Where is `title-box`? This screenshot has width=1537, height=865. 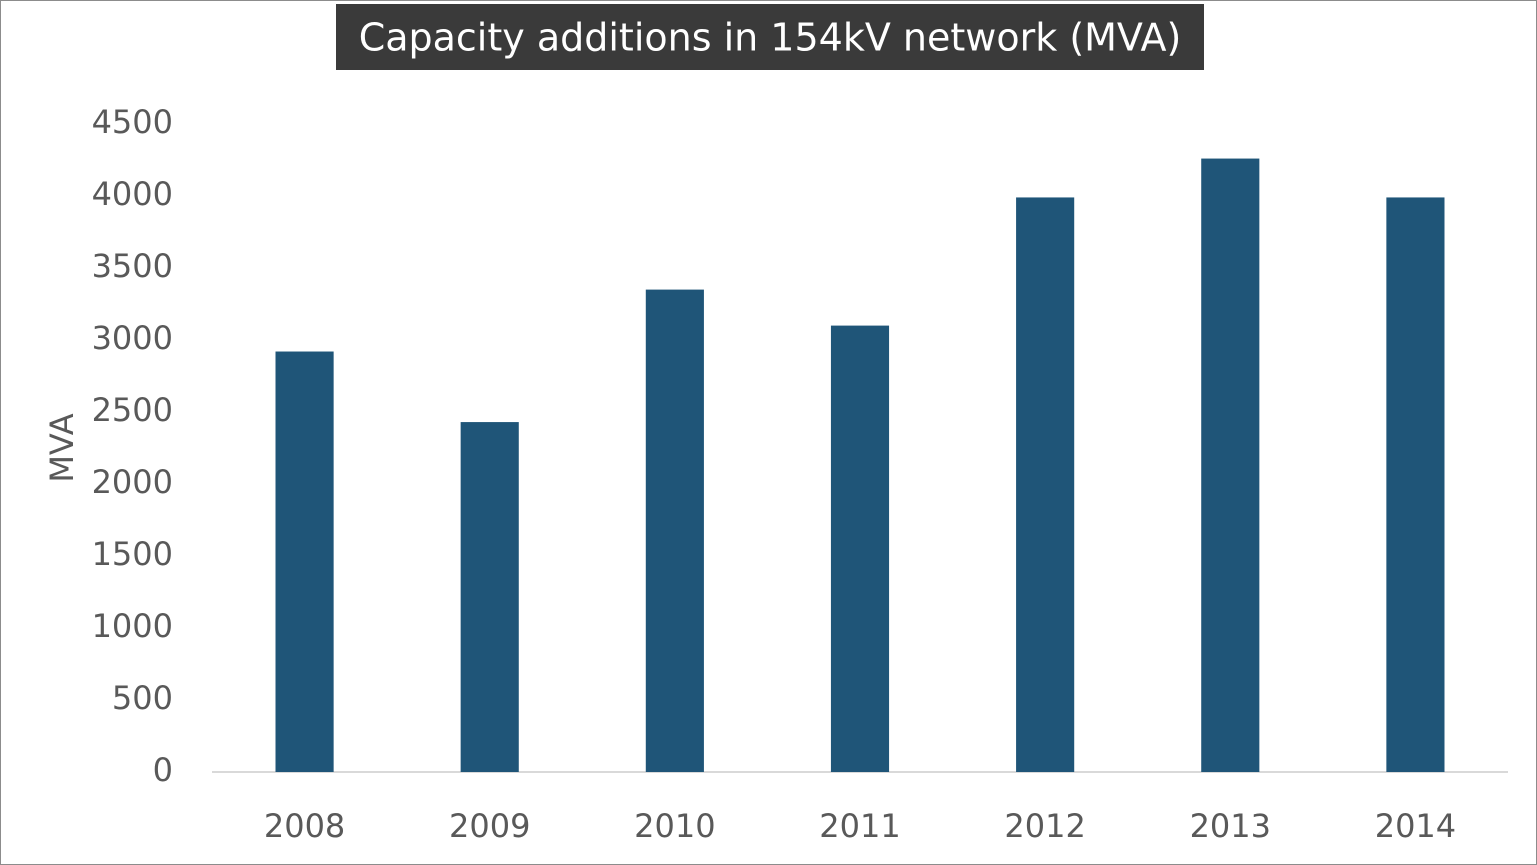
title-box is located at coordinates (770, 37).